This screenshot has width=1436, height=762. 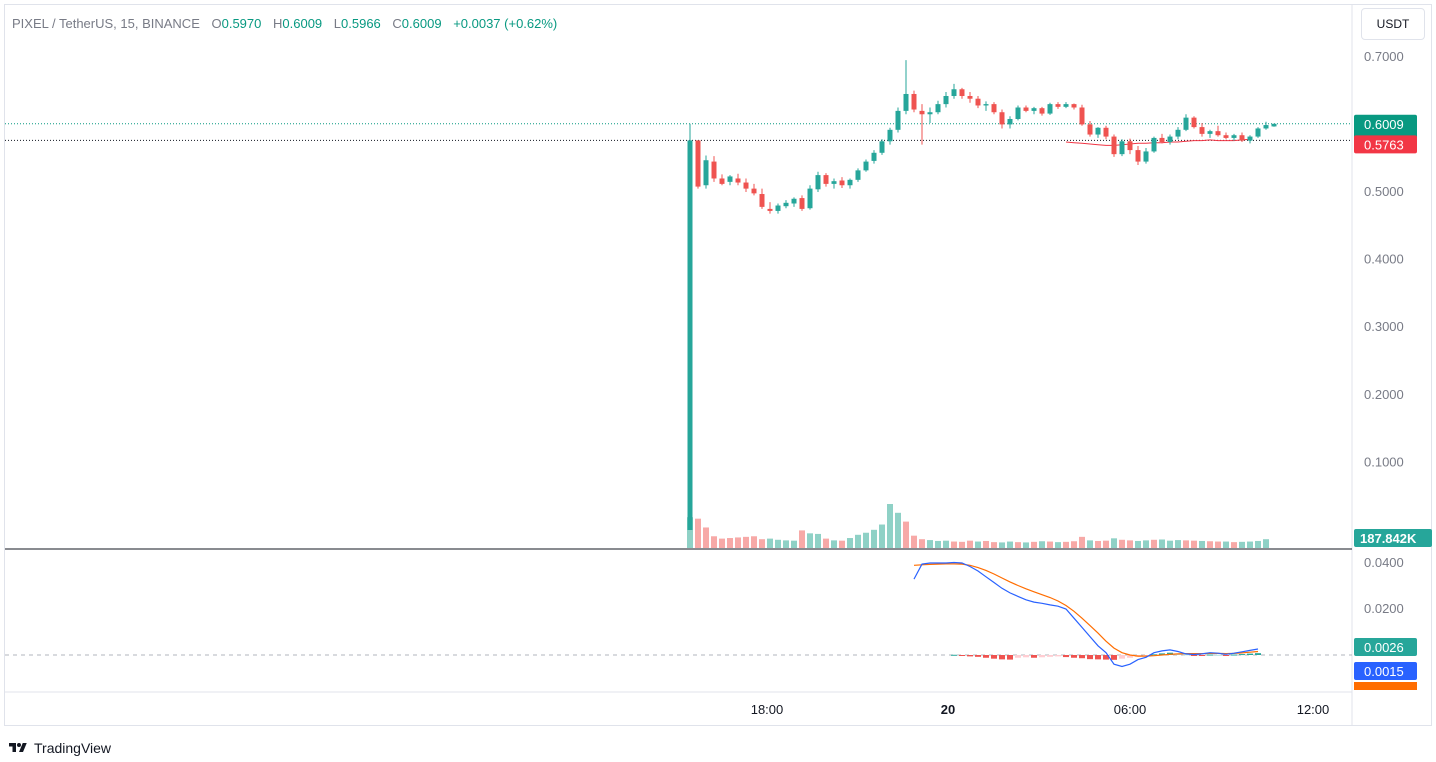 What do you see at coordinates (1384, 394) in the screenshot?
I see `price-axis-tick: 0.2000` at bounding box center [1384, 394].